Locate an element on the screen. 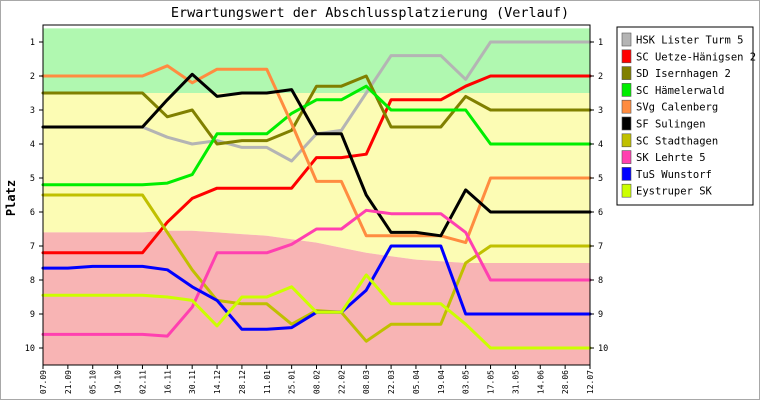 The image size is (760, 400). x-tick-label: 22.03 is located at coordinates (391, 382).